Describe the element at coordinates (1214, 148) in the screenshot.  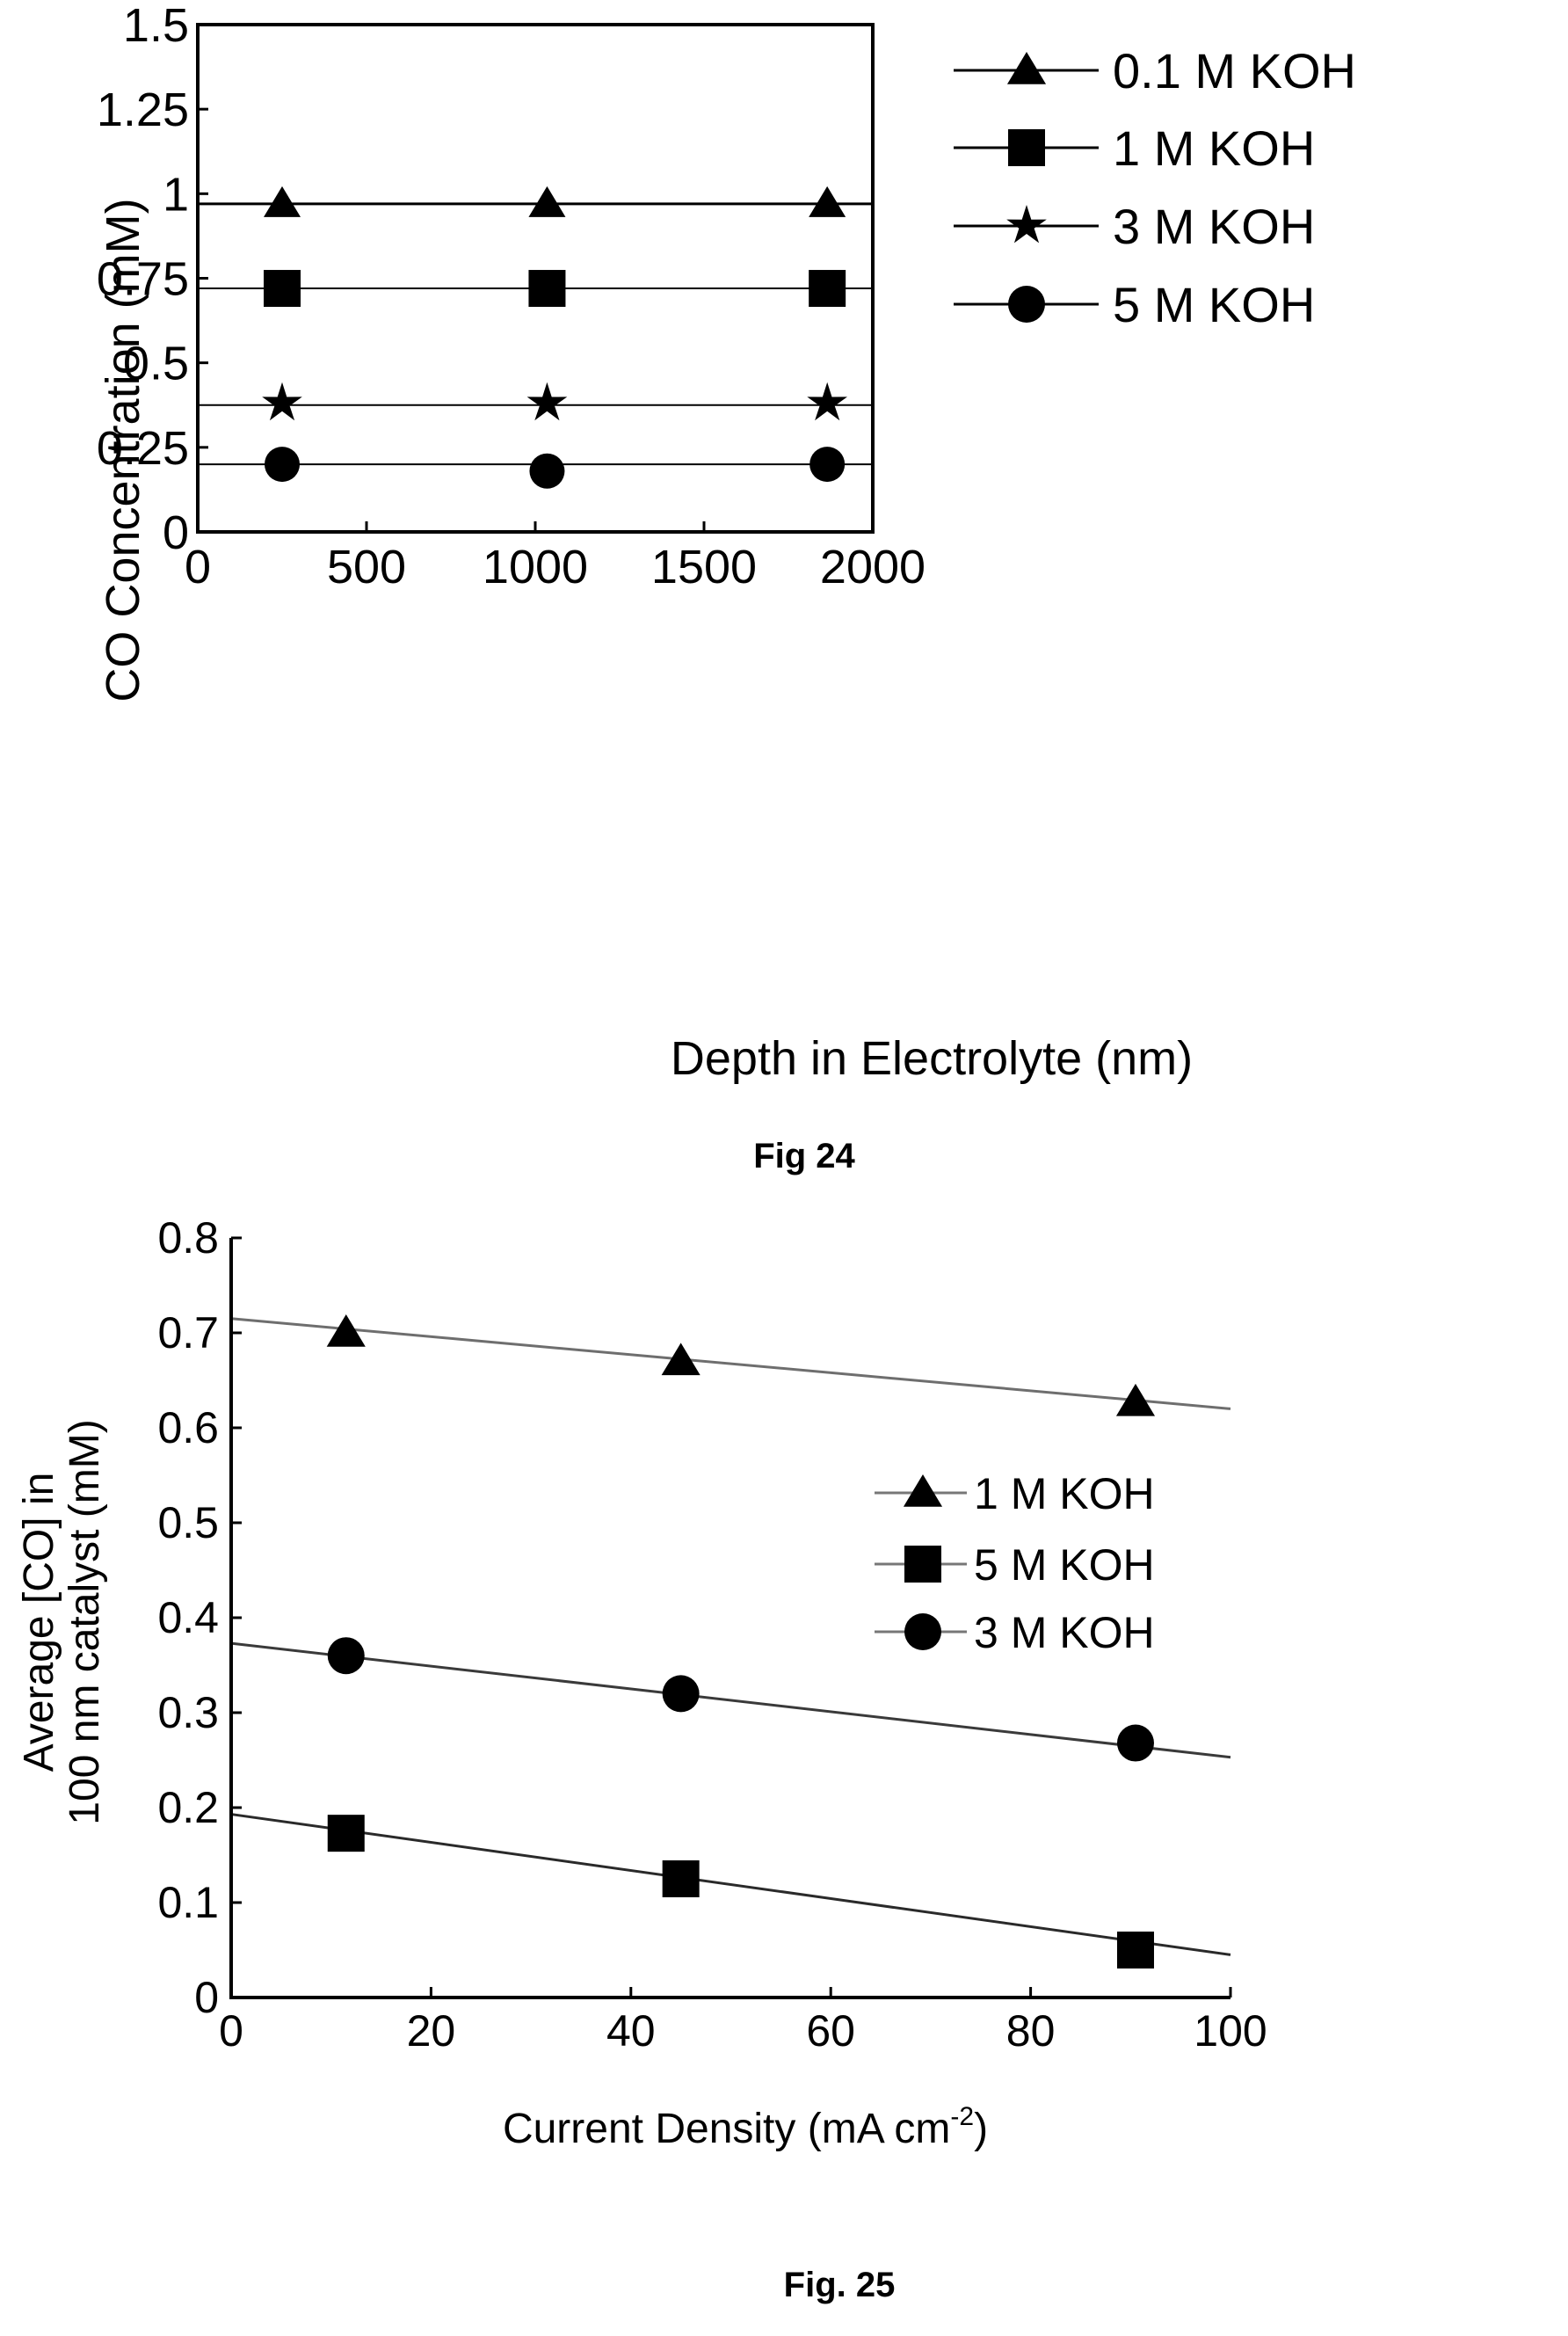
I see `fig24-legend-label-1: 1 M KOH` at that location.